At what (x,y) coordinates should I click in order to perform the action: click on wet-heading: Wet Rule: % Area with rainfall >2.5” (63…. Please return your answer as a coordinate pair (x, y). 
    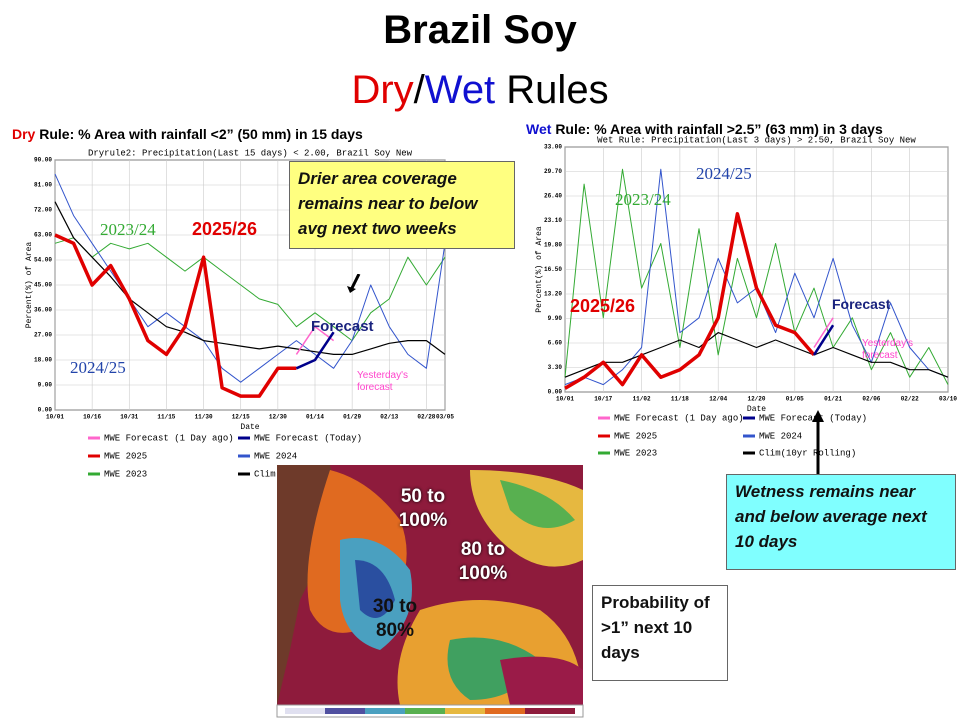
    Looking at the image, I should click on (704, 129).